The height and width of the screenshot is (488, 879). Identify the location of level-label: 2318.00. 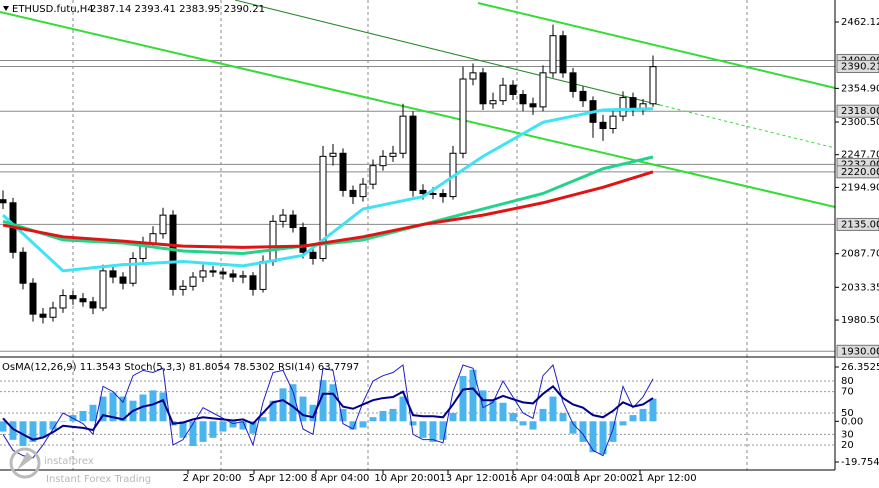
(860, 111).